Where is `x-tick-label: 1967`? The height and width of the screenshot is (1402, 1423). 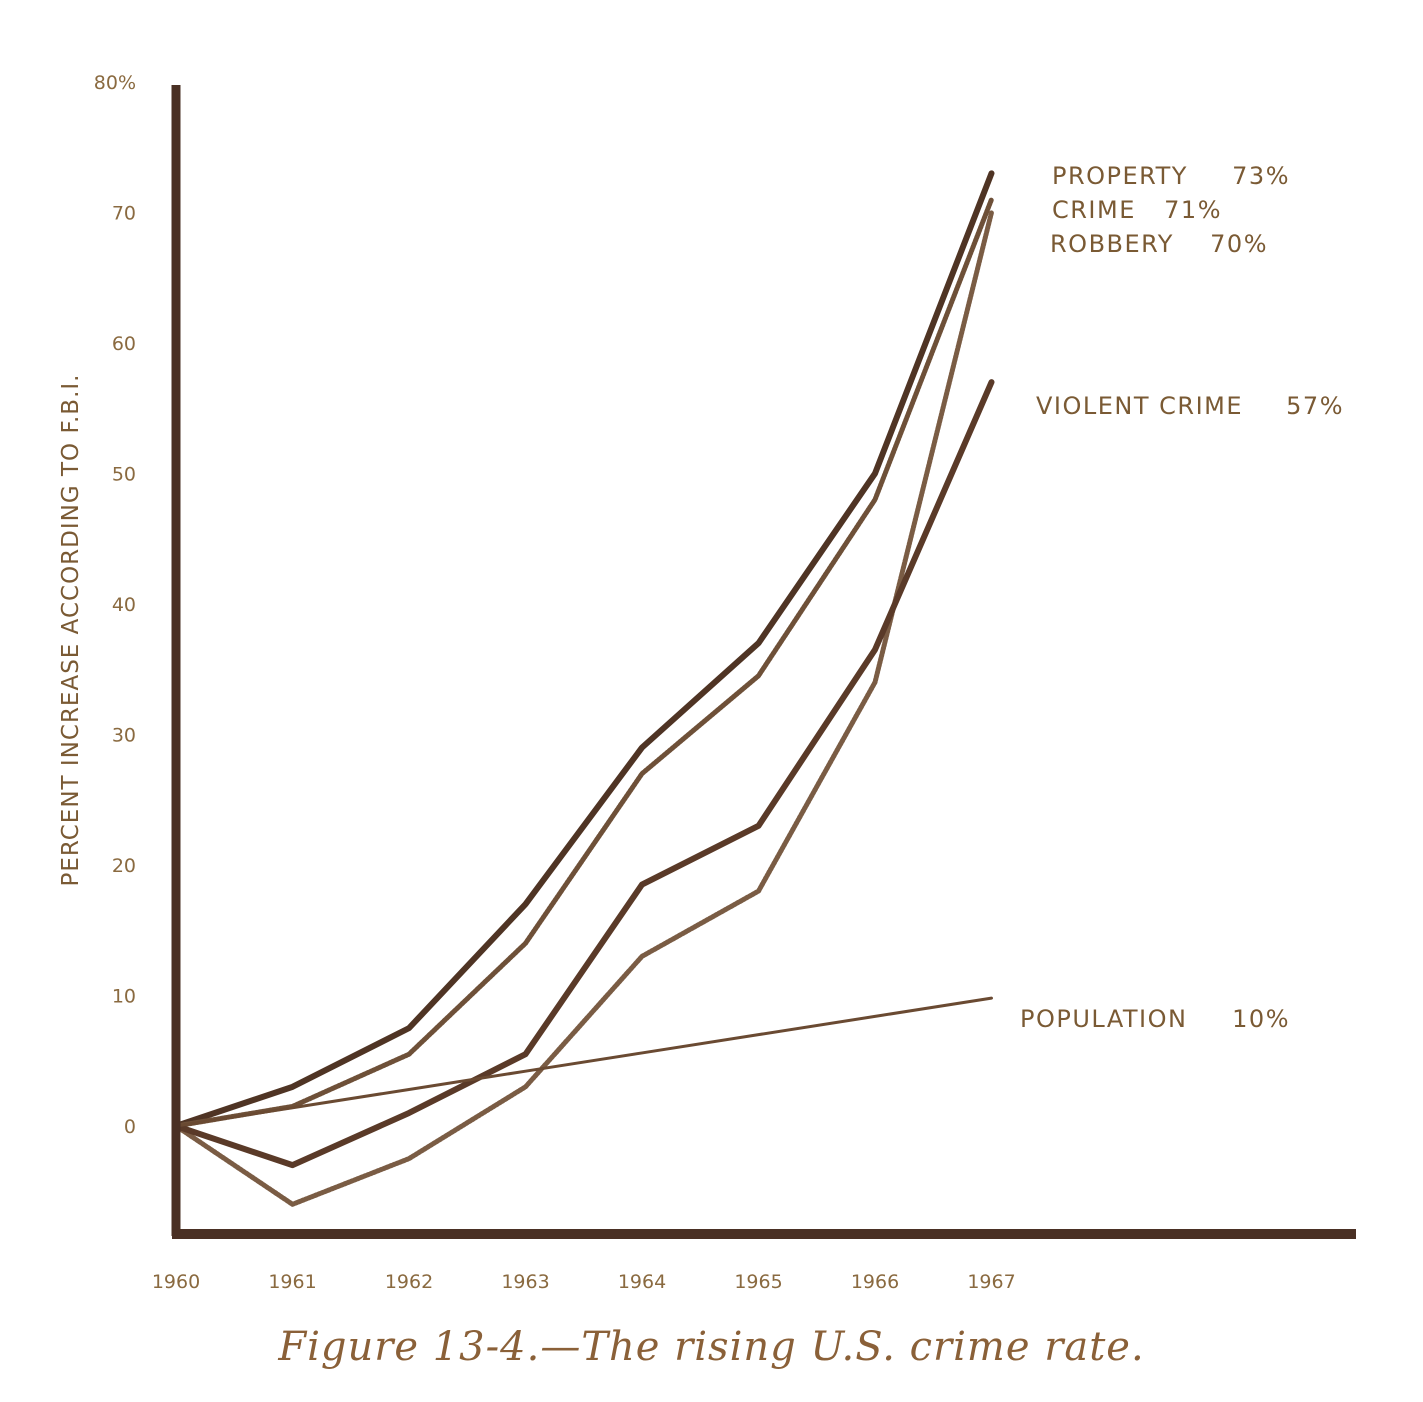 x-tick-label: 1967 is located at coordinates (991, 1282).